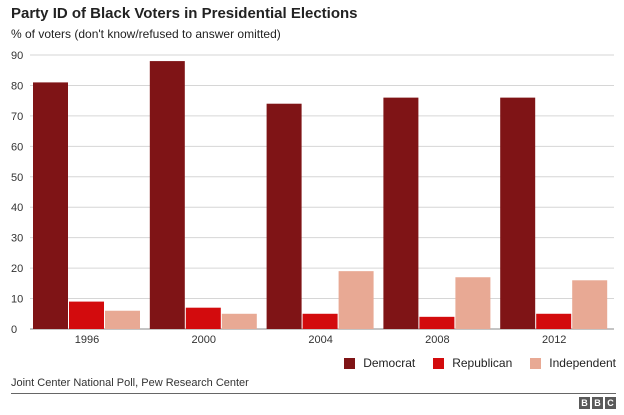 This screenshot has width=624, height=415. What do you see at coordinates (204, 340) in the screenshot?
I see `x-tick-label: 2000` at bounding box center [204, 340].